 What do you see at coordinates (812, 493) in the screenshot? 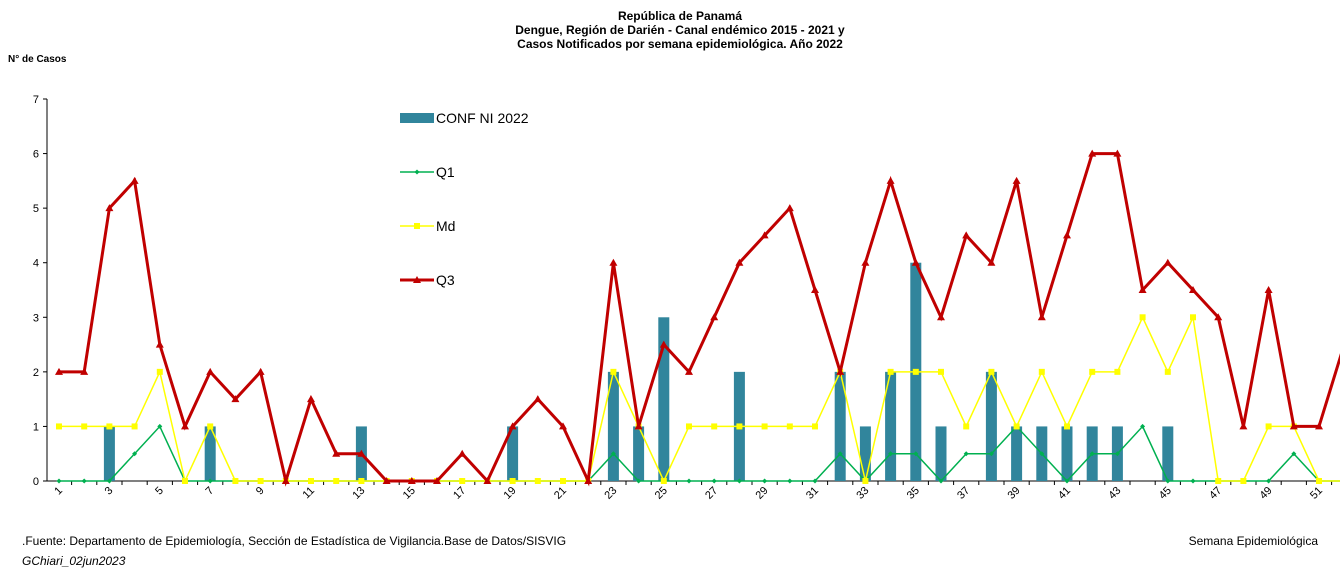
I see `x-tick-label: 31` at bounding box center [812, 493].